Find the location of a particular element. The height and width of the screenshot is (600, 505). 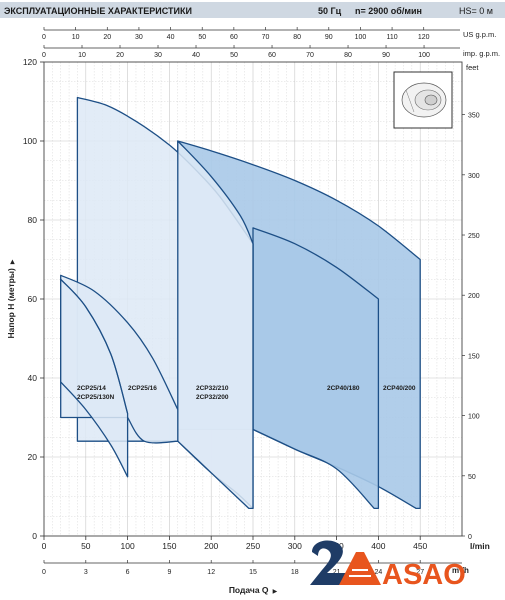

m3h-tick-label: 21 is located at coordinates (337, 572).